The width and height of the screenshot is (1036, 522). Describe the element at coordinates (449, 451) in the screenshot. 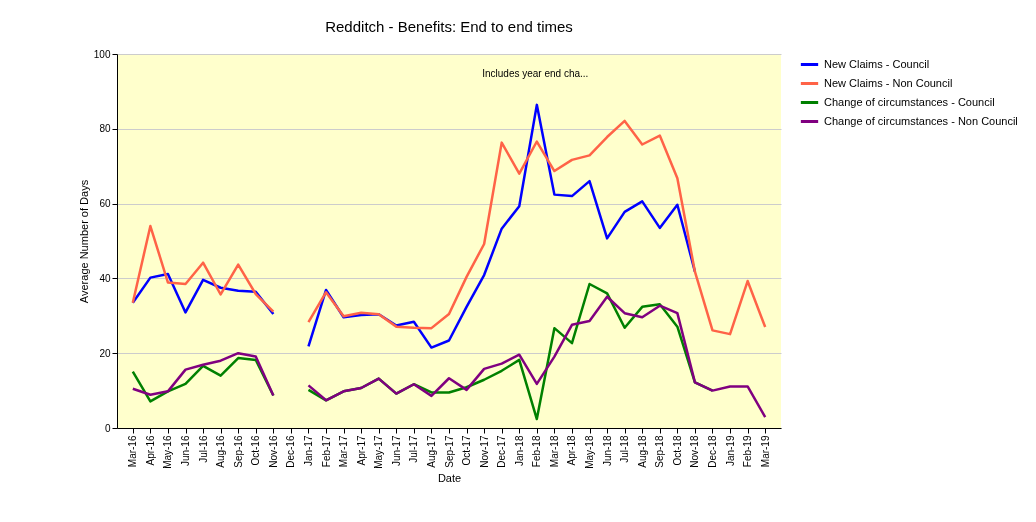

I see `x-tick-label: Sep-17` at that location.